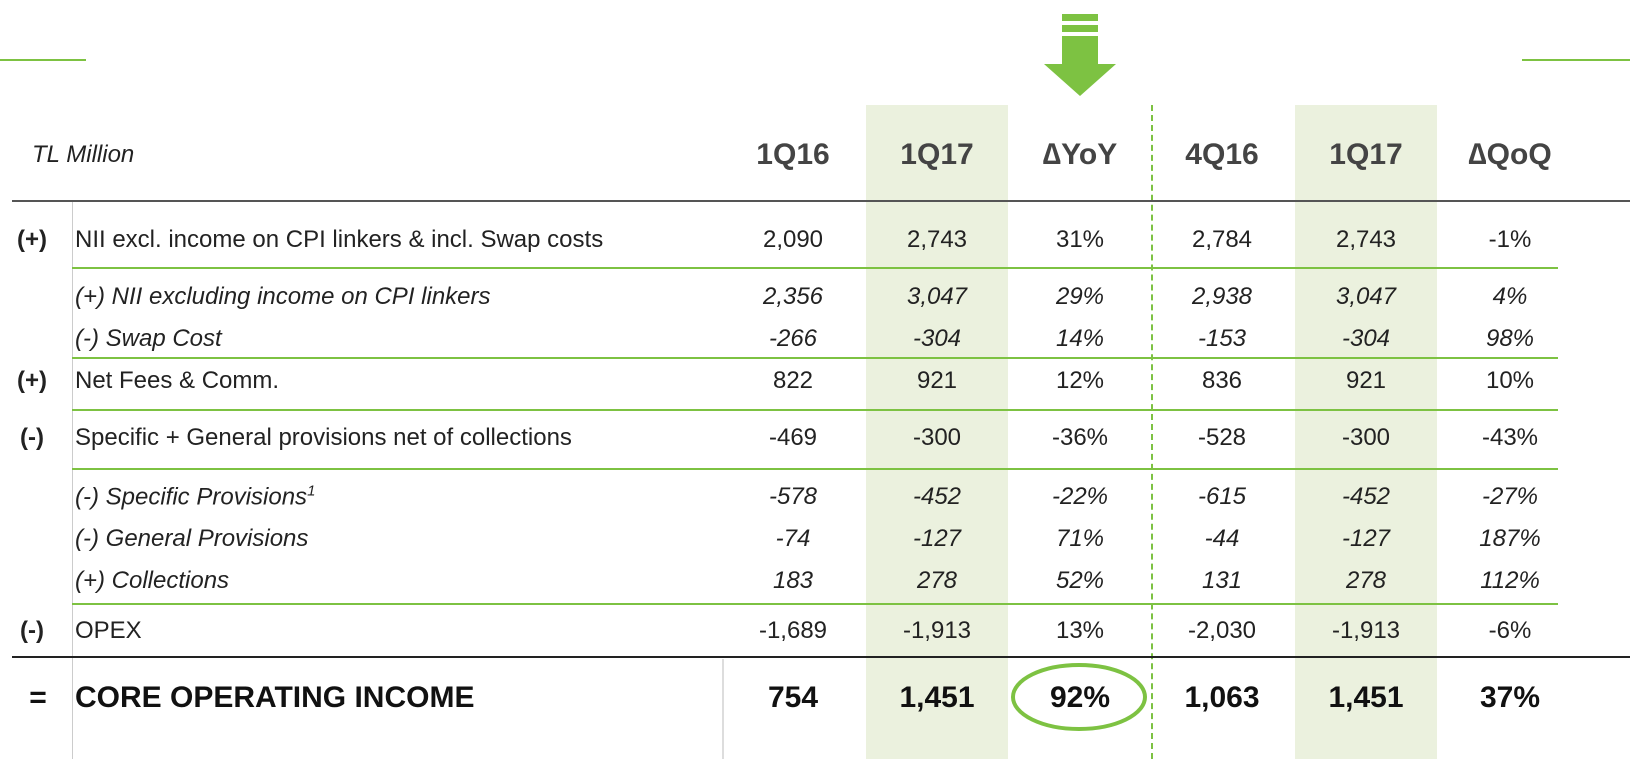 This screenshot has width=1630, height=759. I want to click on unit-label: TL Million, so click(83, 154).